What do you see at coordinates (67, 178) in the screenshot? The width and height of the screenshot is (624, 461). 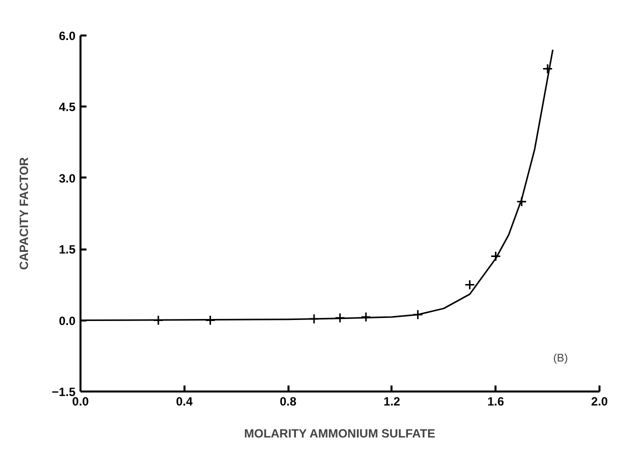 I see `y-tick-label: 3.0` at bounding box center [67, 178].